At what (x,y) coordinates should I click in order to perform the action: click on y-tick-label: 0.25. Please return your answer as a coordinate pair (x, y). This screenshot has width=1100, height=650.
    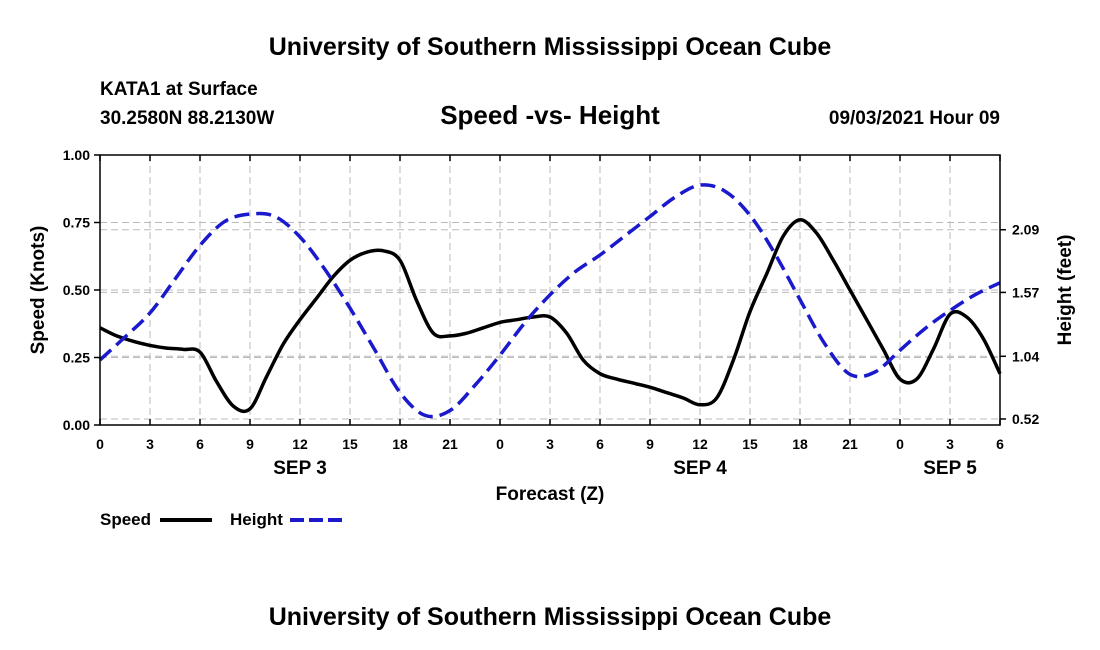
    Looking at the image, I should click on (76, 358).